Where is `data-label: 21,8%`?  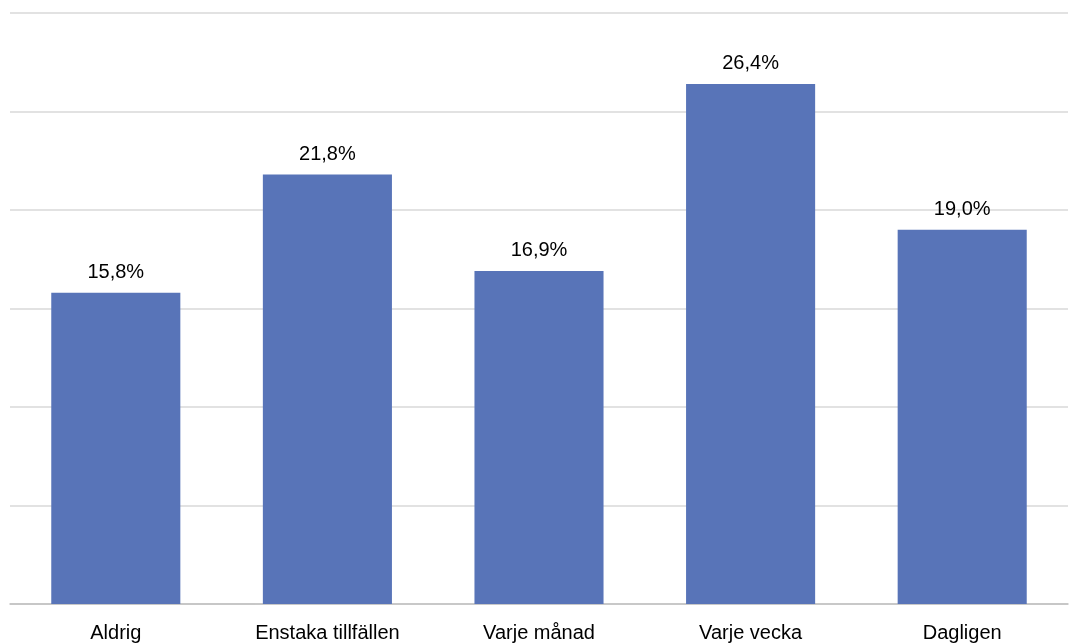
data-label: 21,8% is located at coordinates (327, 152).